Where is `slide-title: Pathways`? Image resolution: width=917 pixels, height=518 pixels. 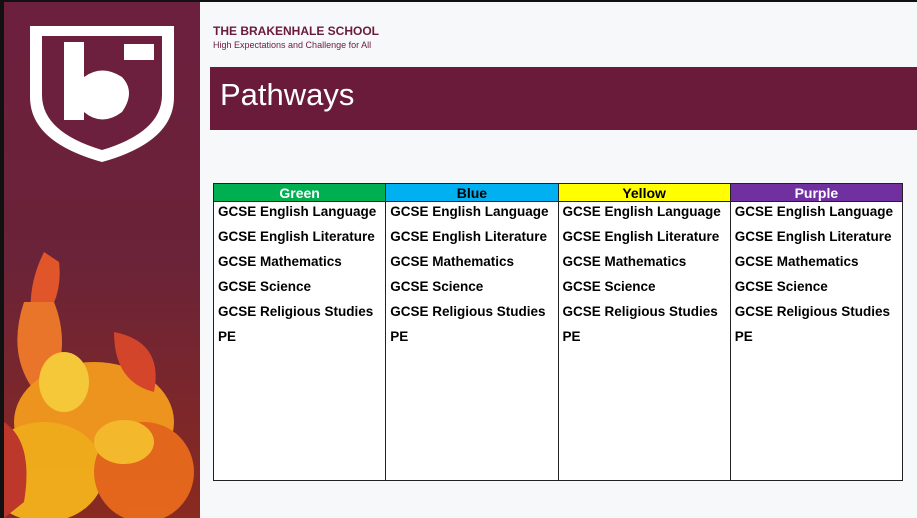
slide-title: Pathways is located at coordinates (287, 94).